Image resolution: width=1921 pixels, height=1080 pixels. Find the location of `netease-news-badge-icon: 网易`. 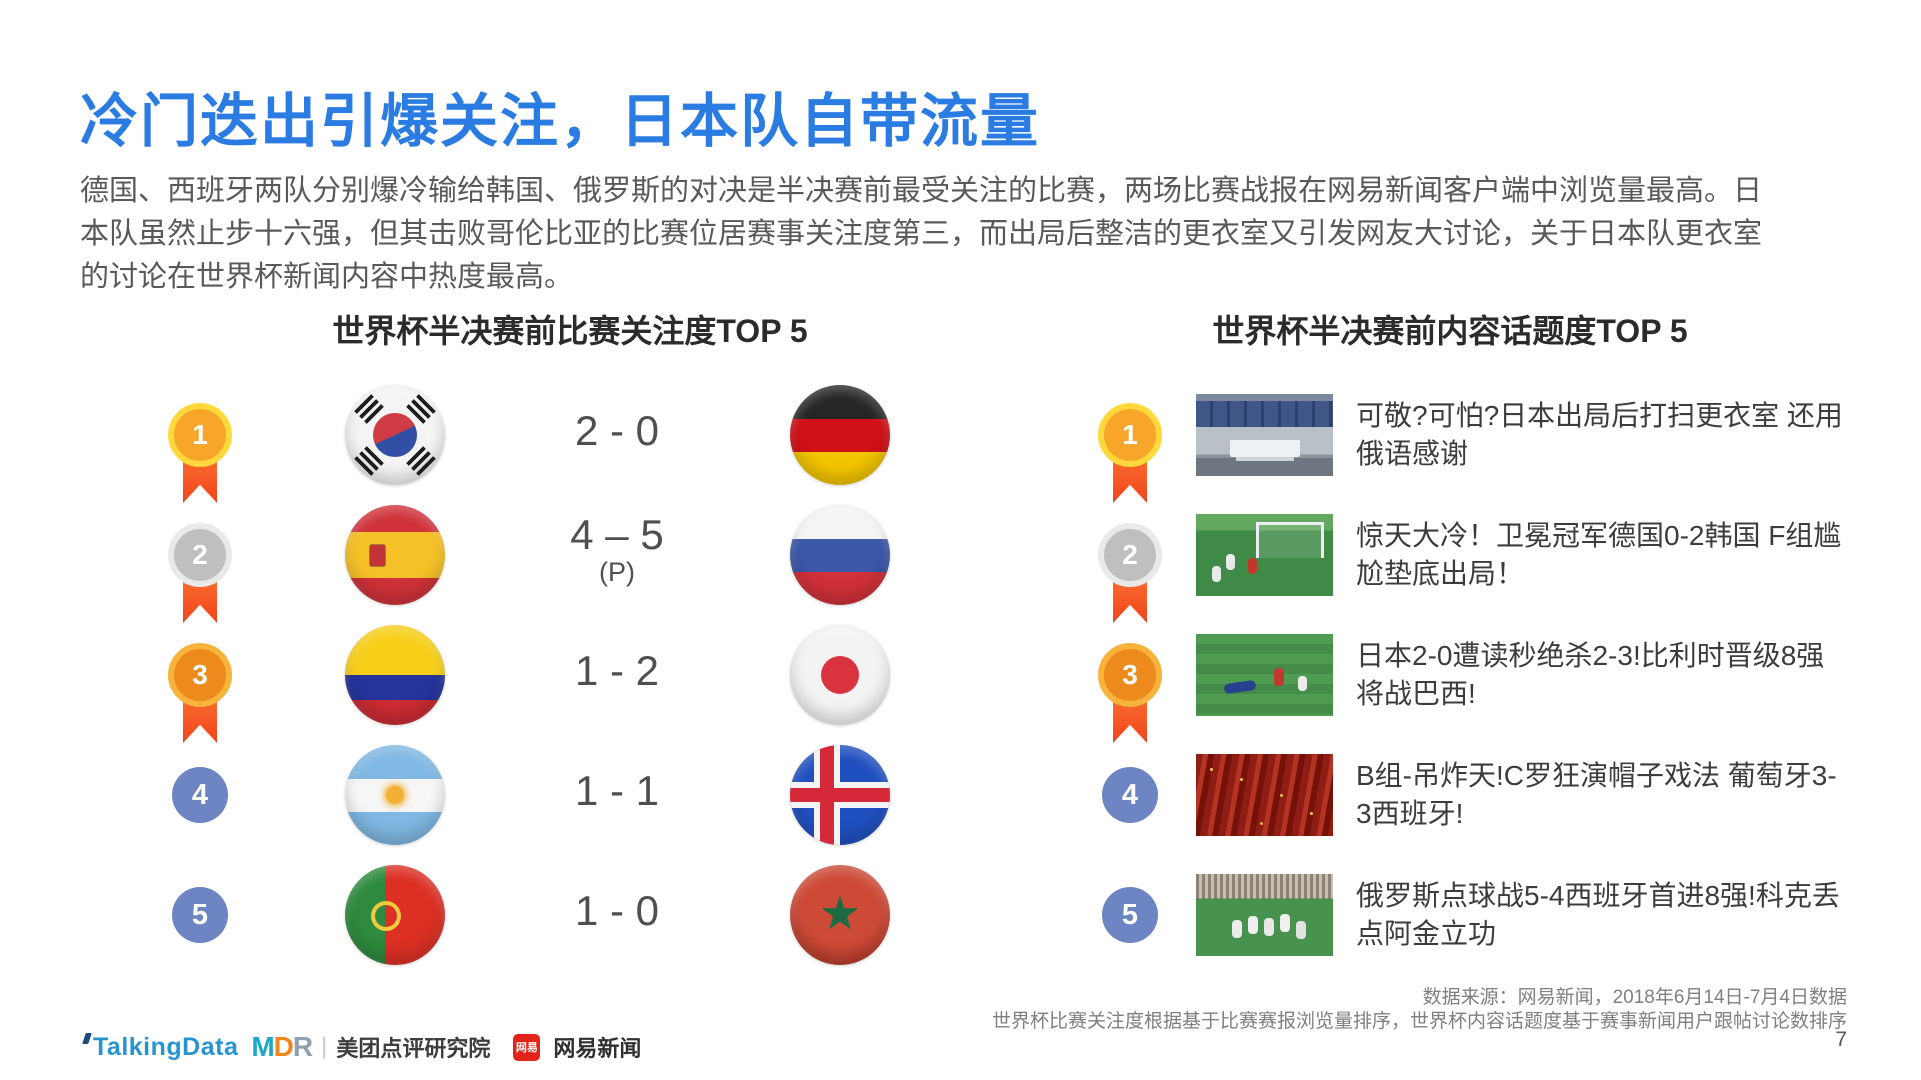

netease-news-badge-icon: 网易 is located at coordinates (527, 1047).